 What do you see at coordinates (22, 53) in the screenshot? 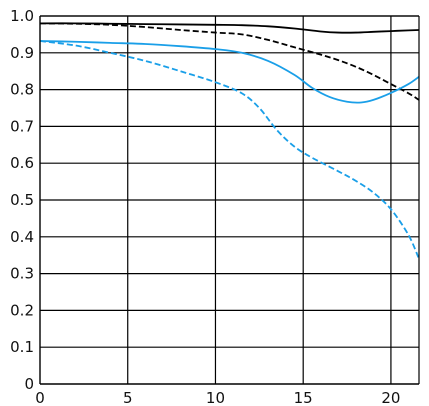
I see `y-tick-label: 0.9` at bounding box center [22, 53].